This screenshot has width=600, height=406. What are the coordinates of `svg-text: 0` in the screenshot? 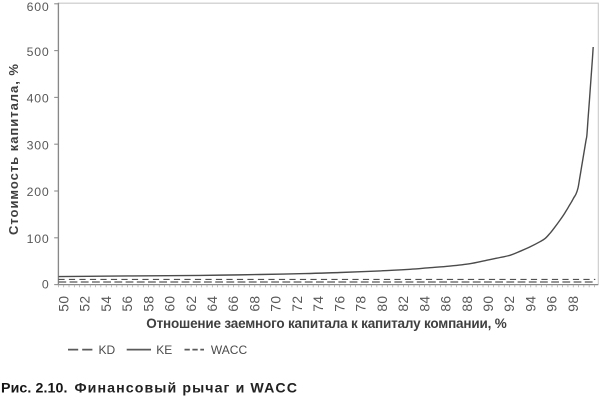 It's located at (46, 284).